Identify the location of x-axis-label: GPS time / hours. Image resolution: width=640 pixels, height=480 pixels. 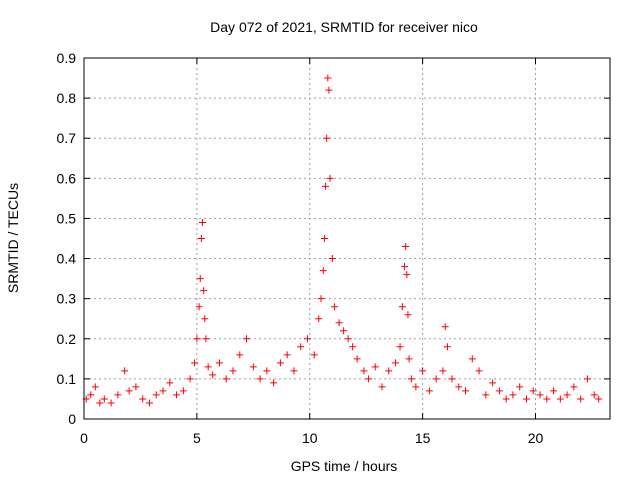
(344, 466).